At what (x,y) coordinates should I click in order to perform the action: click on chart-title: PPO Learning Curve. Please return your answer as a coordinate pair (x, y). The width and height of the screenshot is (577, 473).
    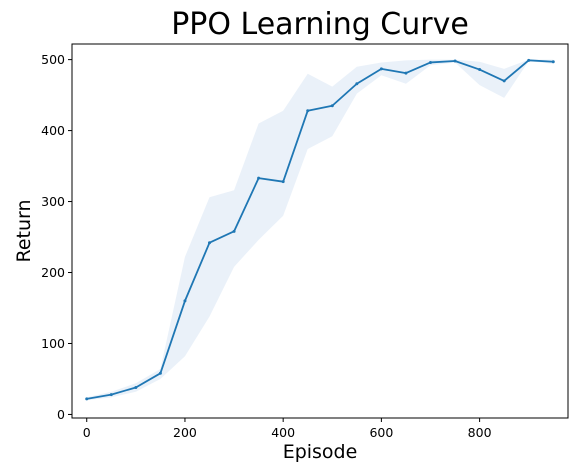
    Looking at the image, I should click on (320, 24).